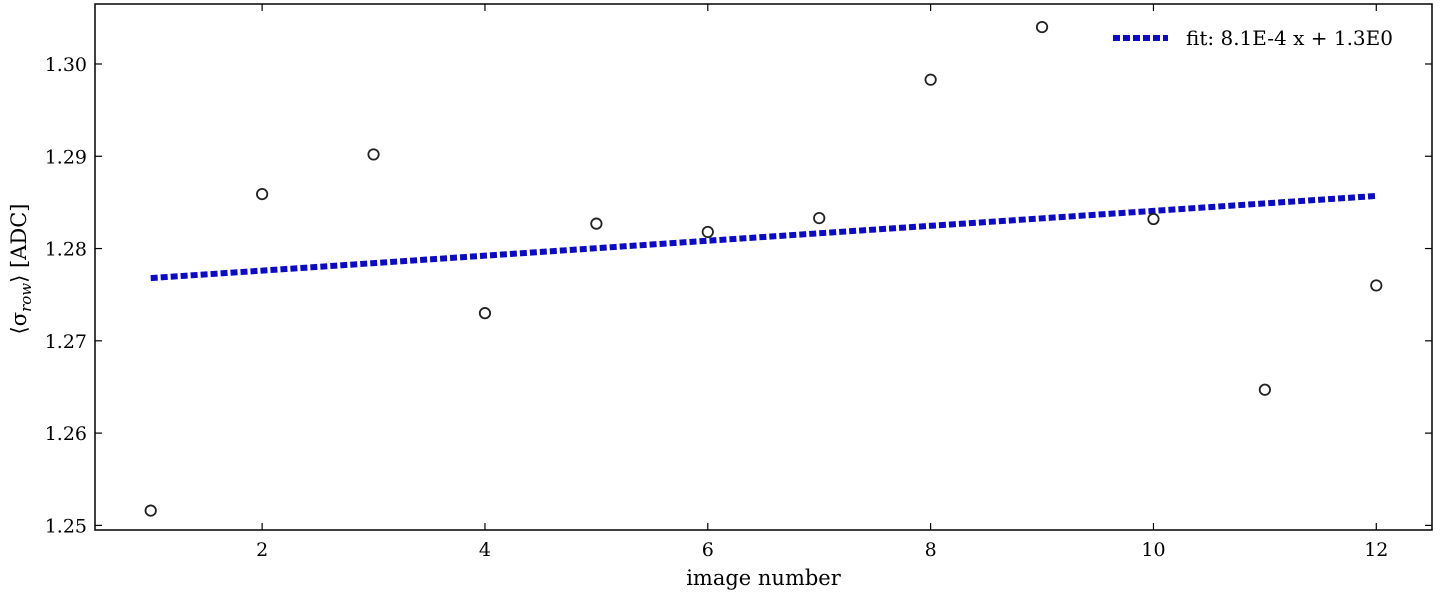  I want to click on x-tick-label: 4, so click(485, 550).